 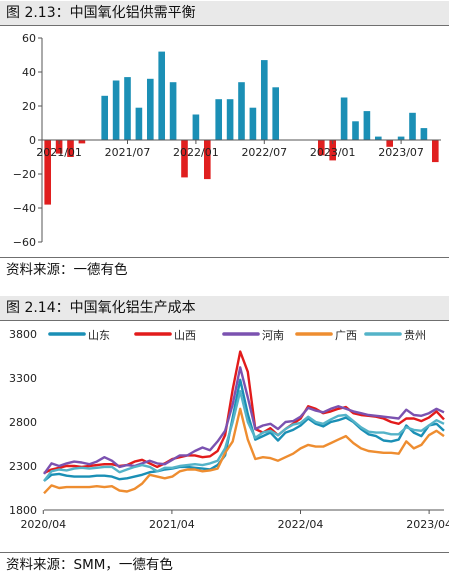 I want to click on y-tick-label: 60, so click(x=29, y=38).